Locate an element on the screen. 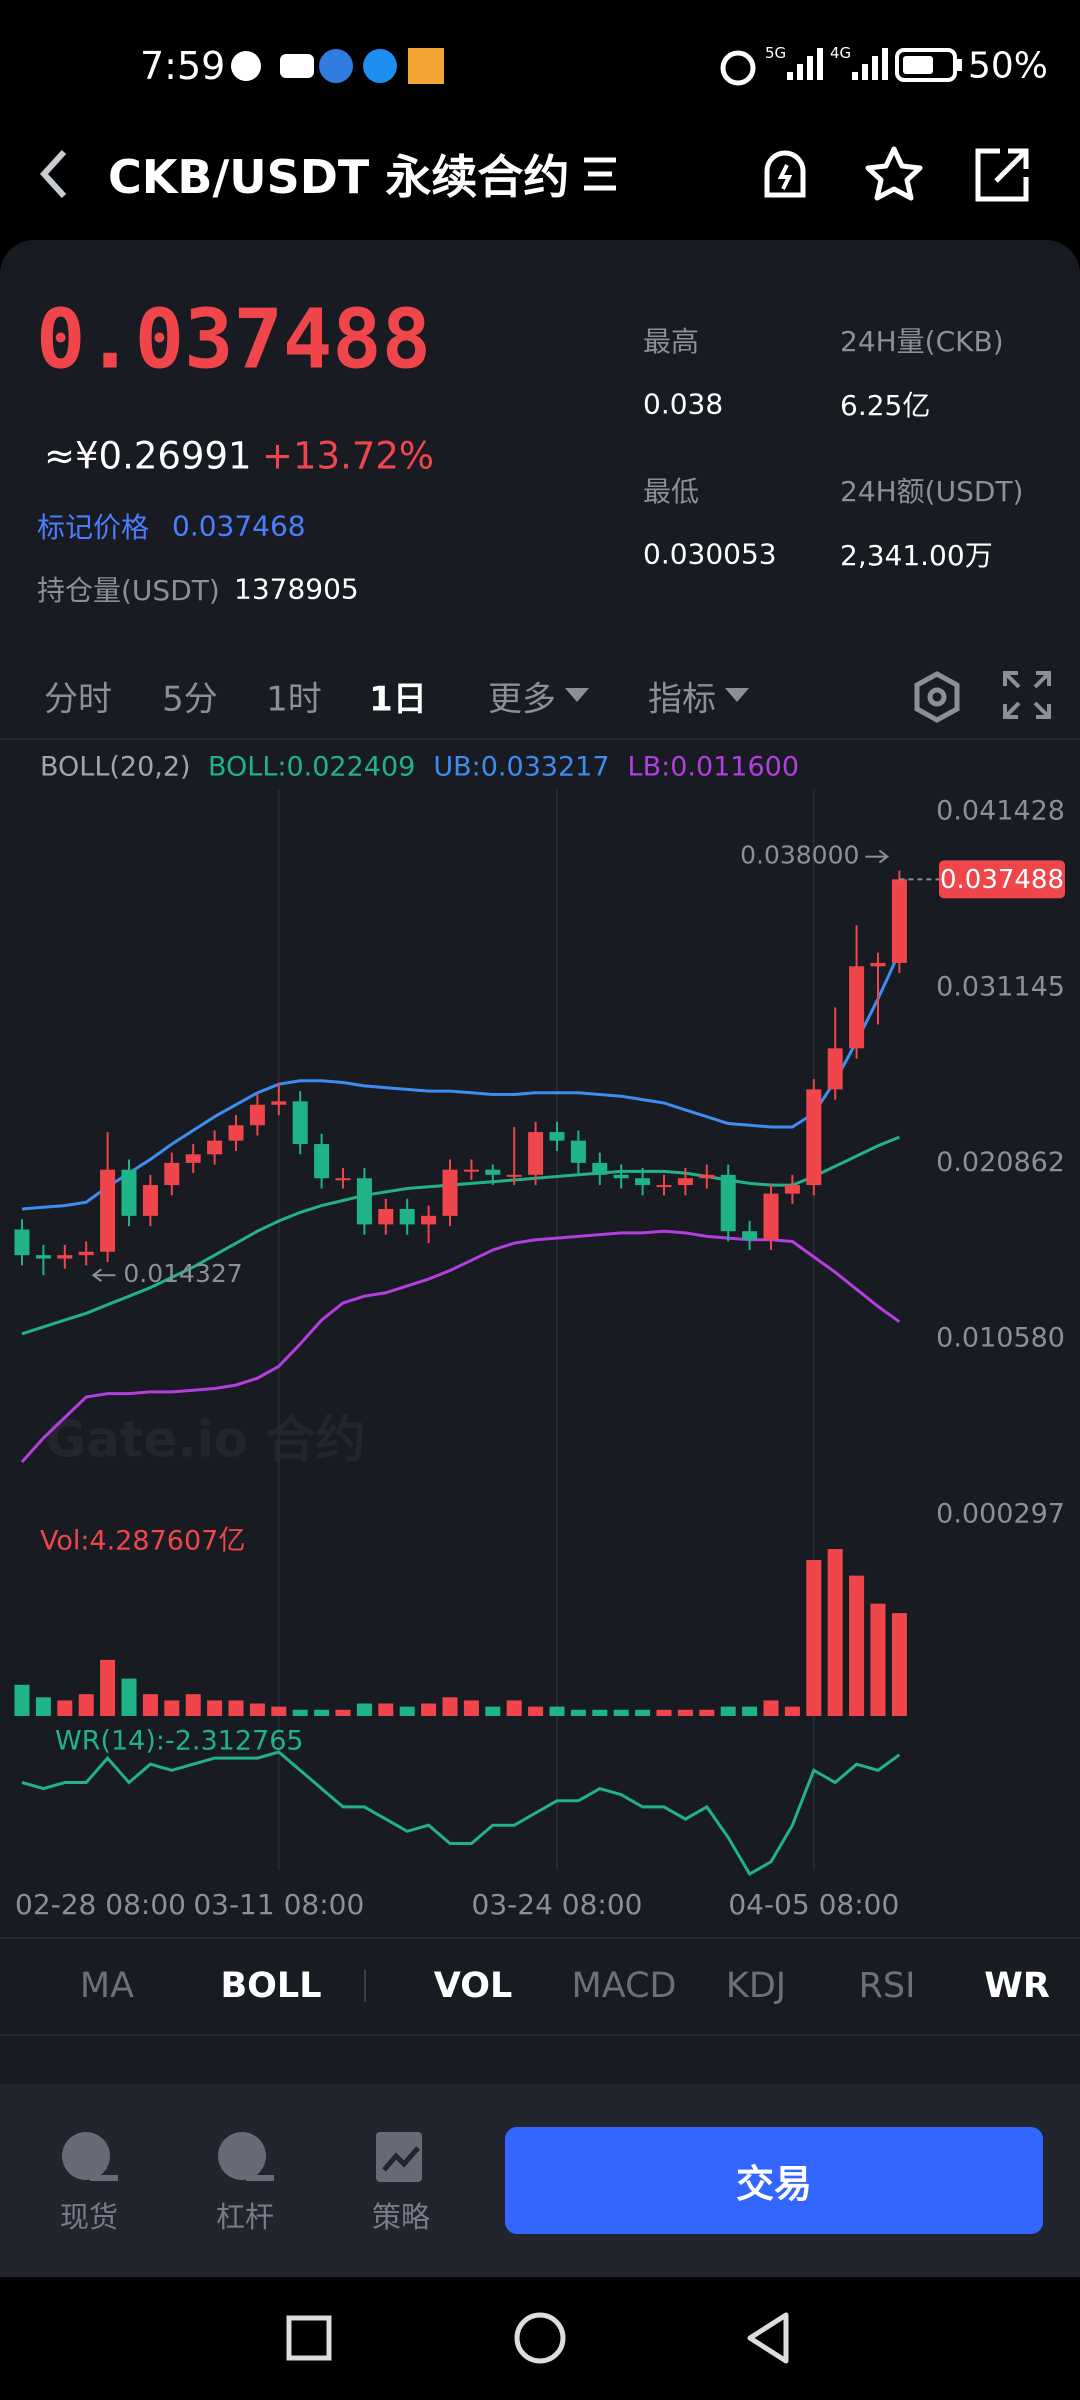 The width and height of the screenshot is (1080, 2400). margin-icon is located at coordinates (246, 2158).